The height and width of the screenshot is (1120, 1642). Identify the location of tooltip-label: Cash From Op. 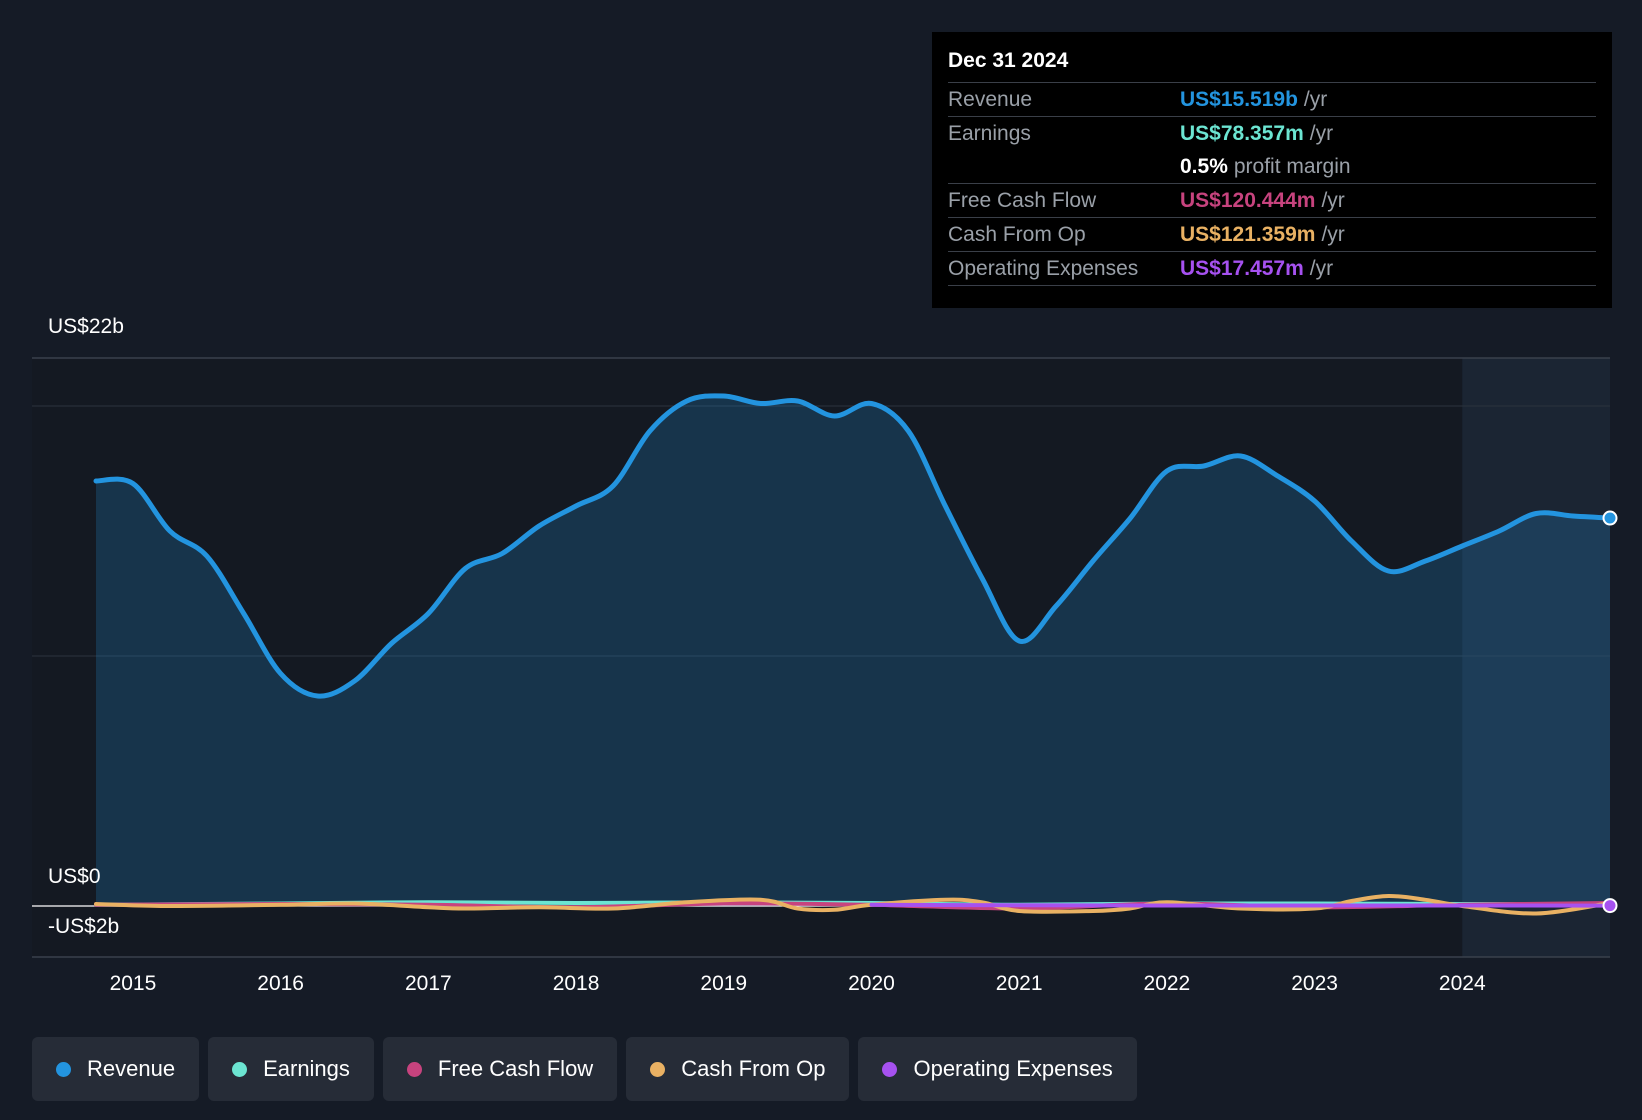
(1017, 234).